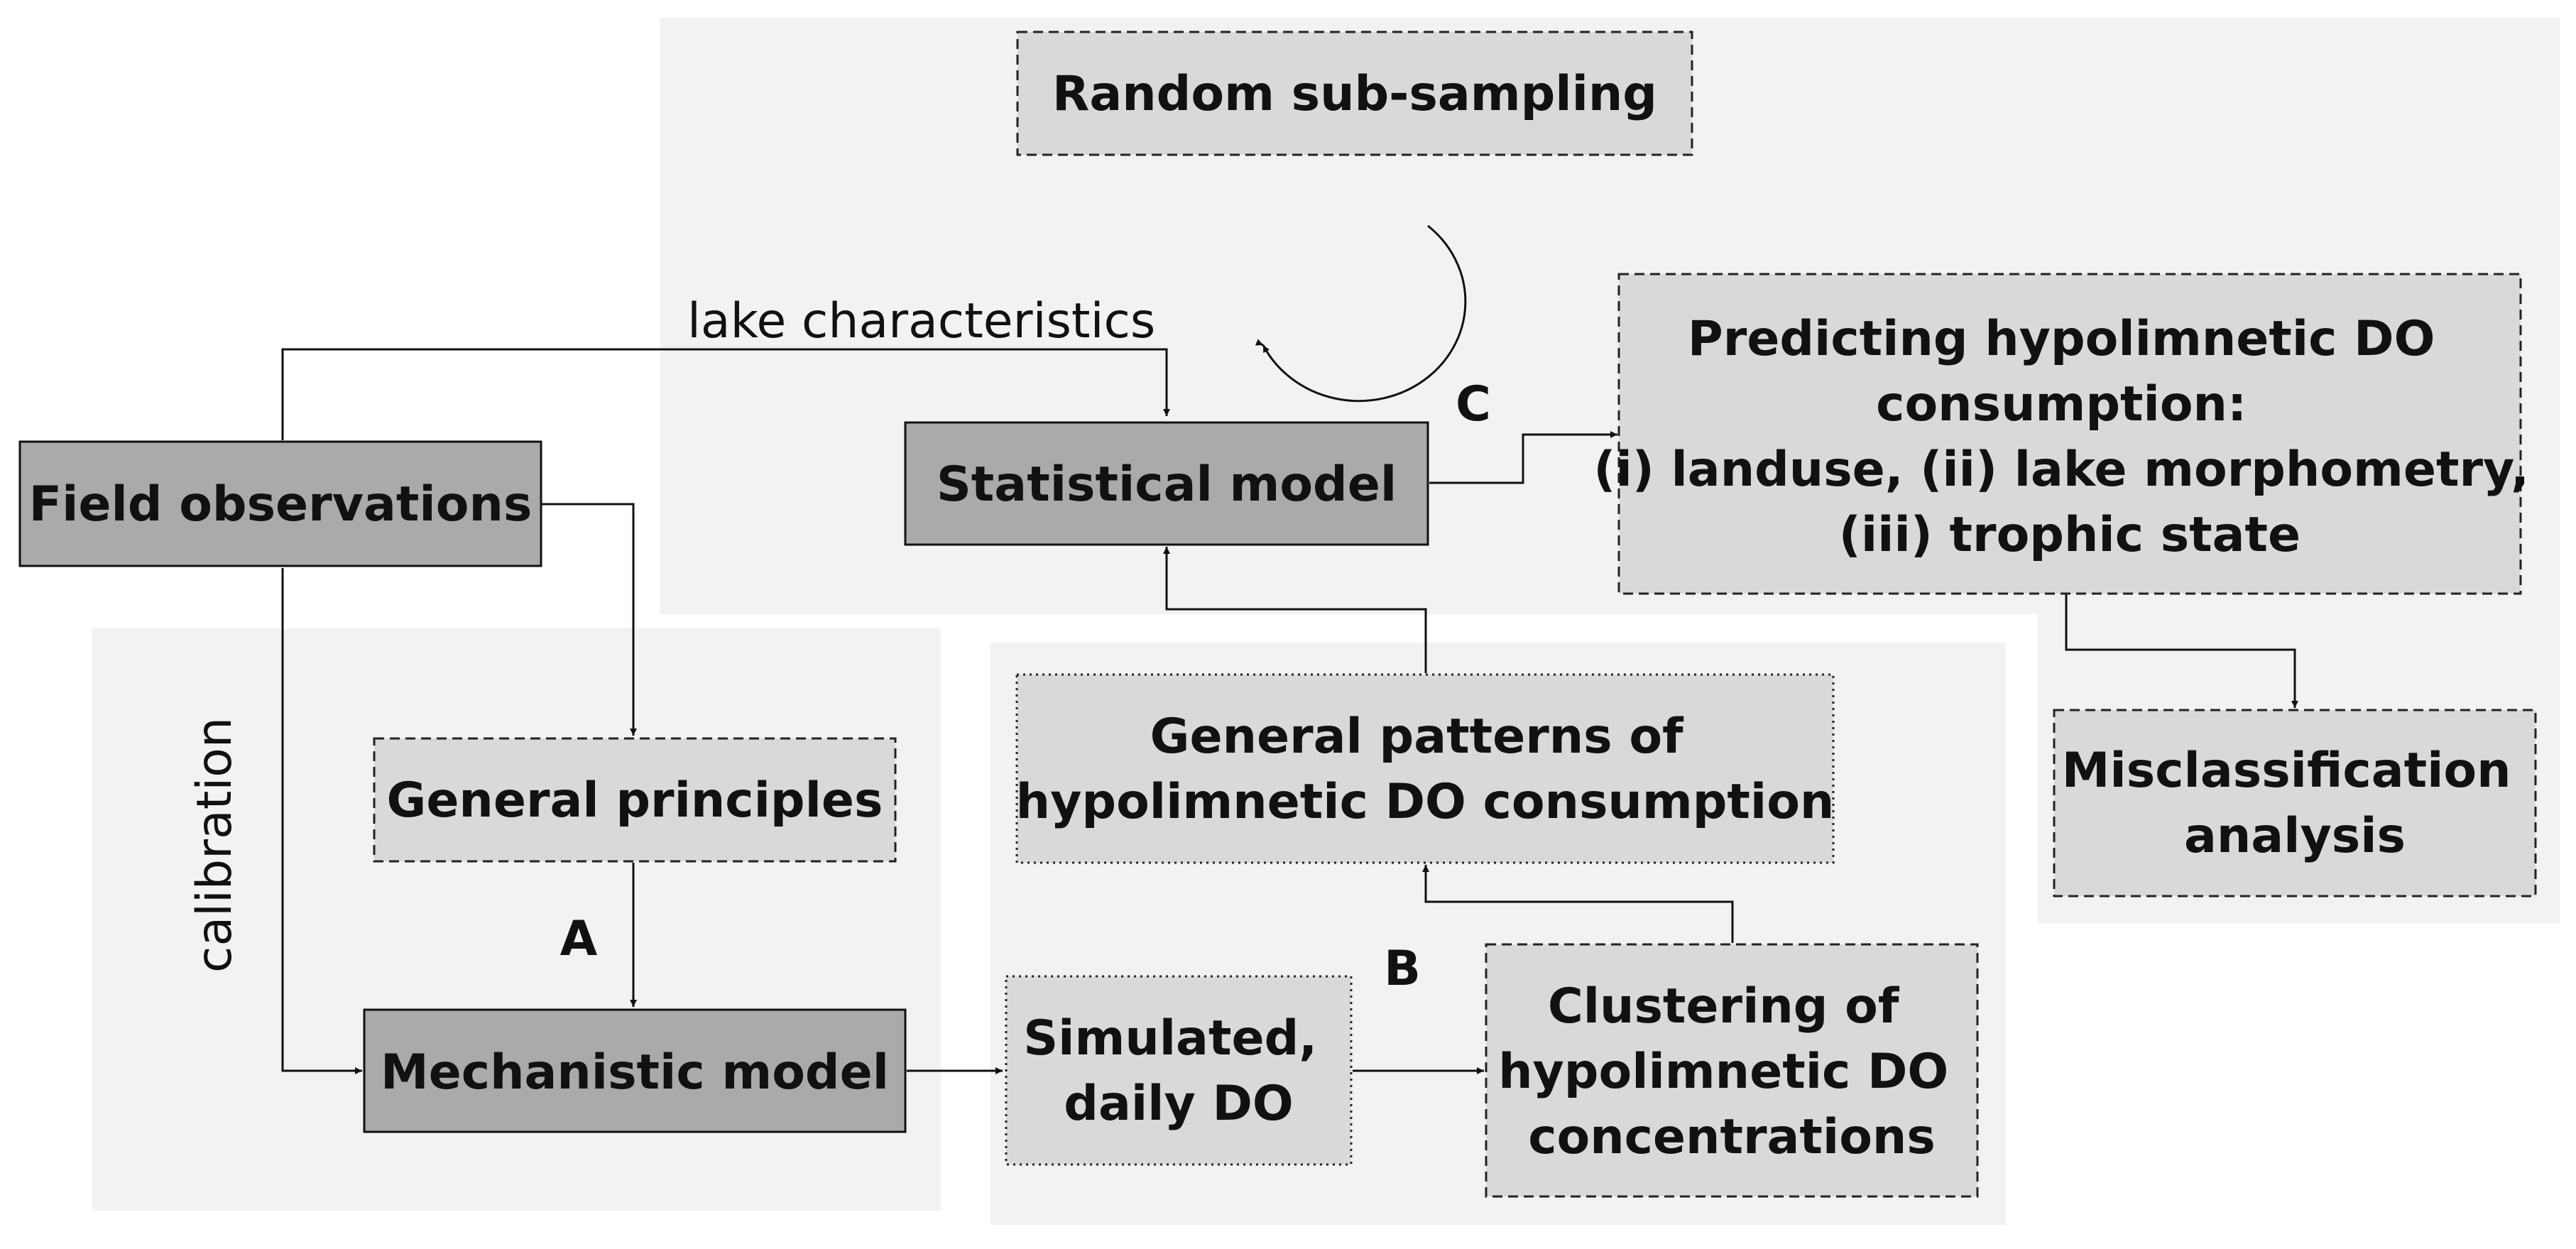 Image resolution: width=2576 pixels, height=1249 pixels. I want to click on edge-clustering-to-patterns, so click(1578, 904).